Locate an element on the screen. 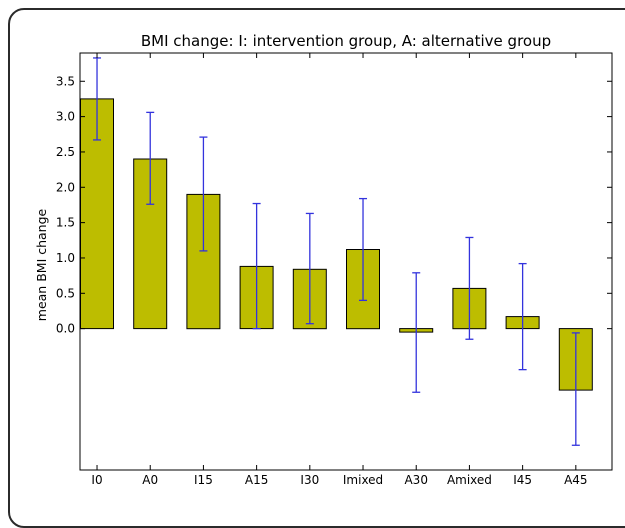 This screenshot has height=528, width=625. y-tick-label: 1.0 is located at coordinates (65, 258).